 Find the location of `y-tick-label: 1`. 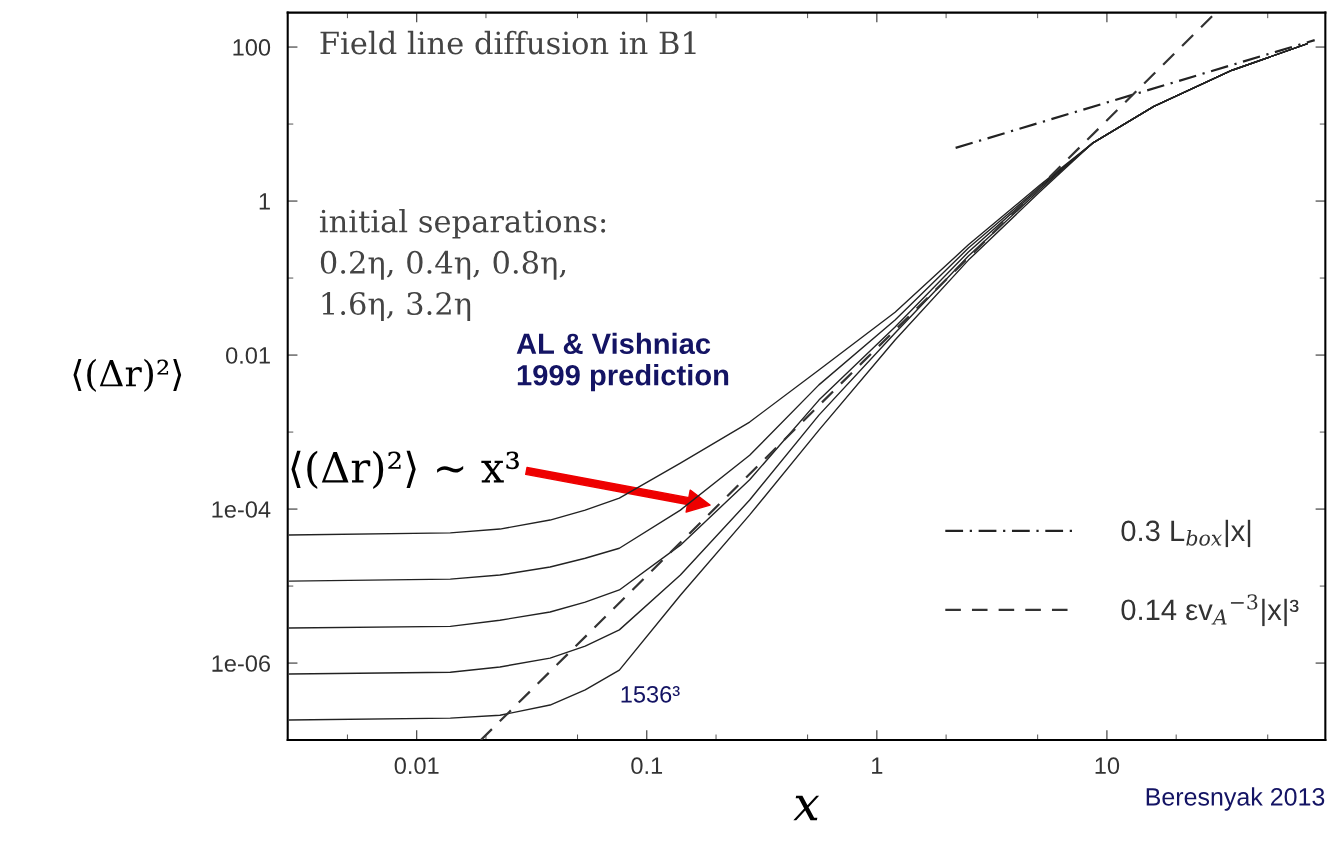

y-tick-label: 1 is located at coordinates (264, 201).